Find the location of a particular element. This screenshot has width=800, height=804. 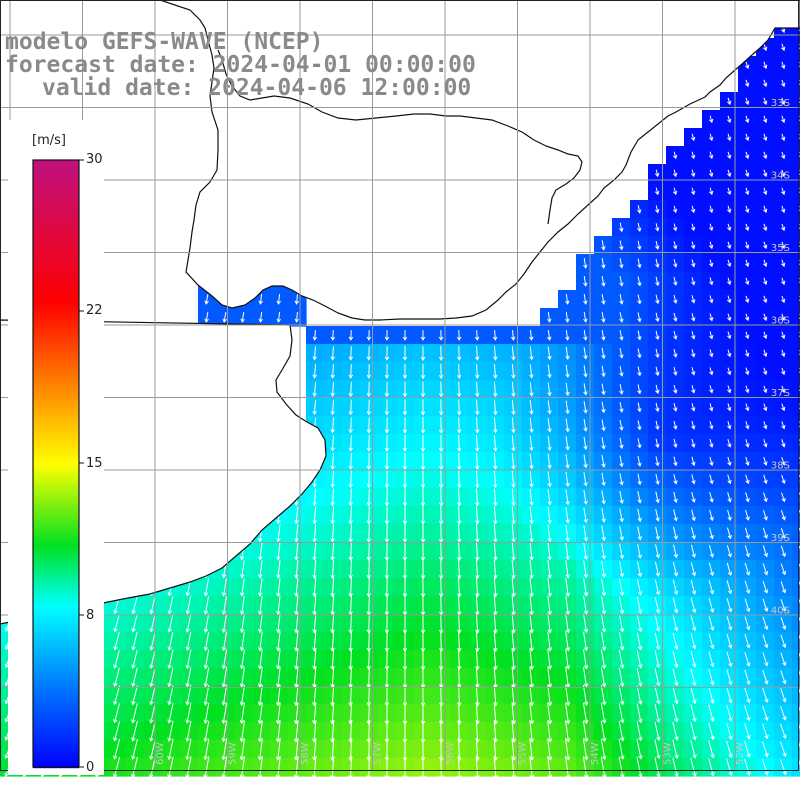

title-valid-date: valid date: 2024-04-06 12:00:00 is located at coordinates (256, 88).